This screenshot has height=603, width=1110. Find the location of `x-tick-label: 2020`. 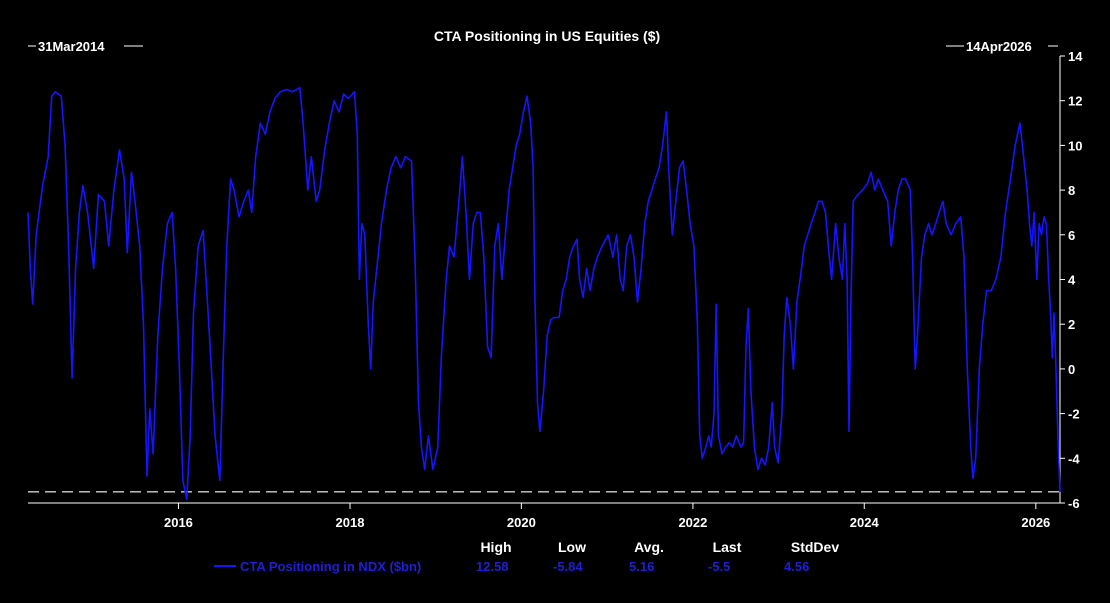

x-tick-label: 2020 is located at coordinates (521, 522).